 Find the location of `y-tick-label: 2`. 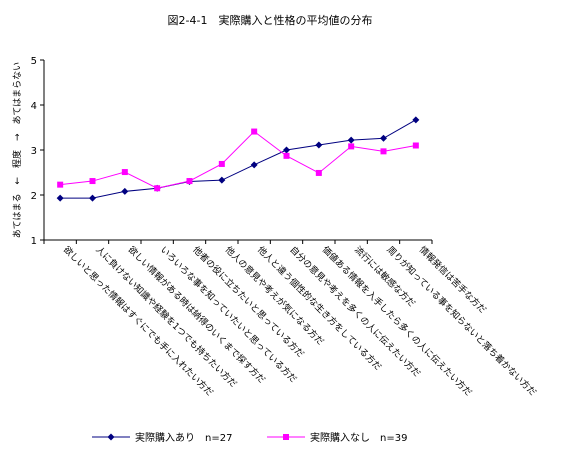

y-tick-label: 2 is located at coordinates (34, 196).